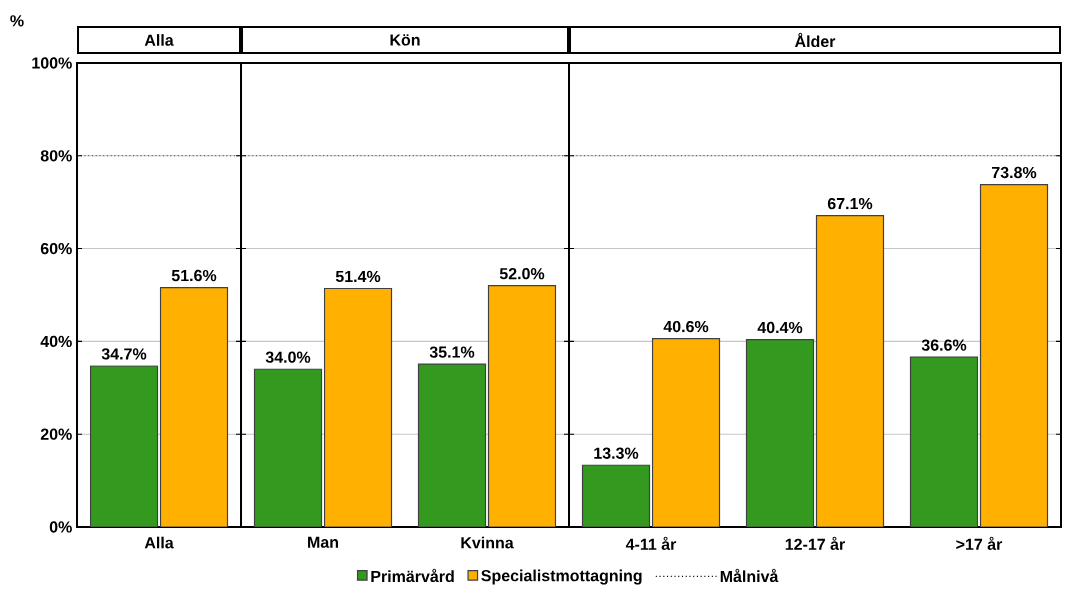  What do you see at coordinates (1014, 172) in the screenshot?
I see `data-label: 73.8%` at bounding box center [1014, 172].